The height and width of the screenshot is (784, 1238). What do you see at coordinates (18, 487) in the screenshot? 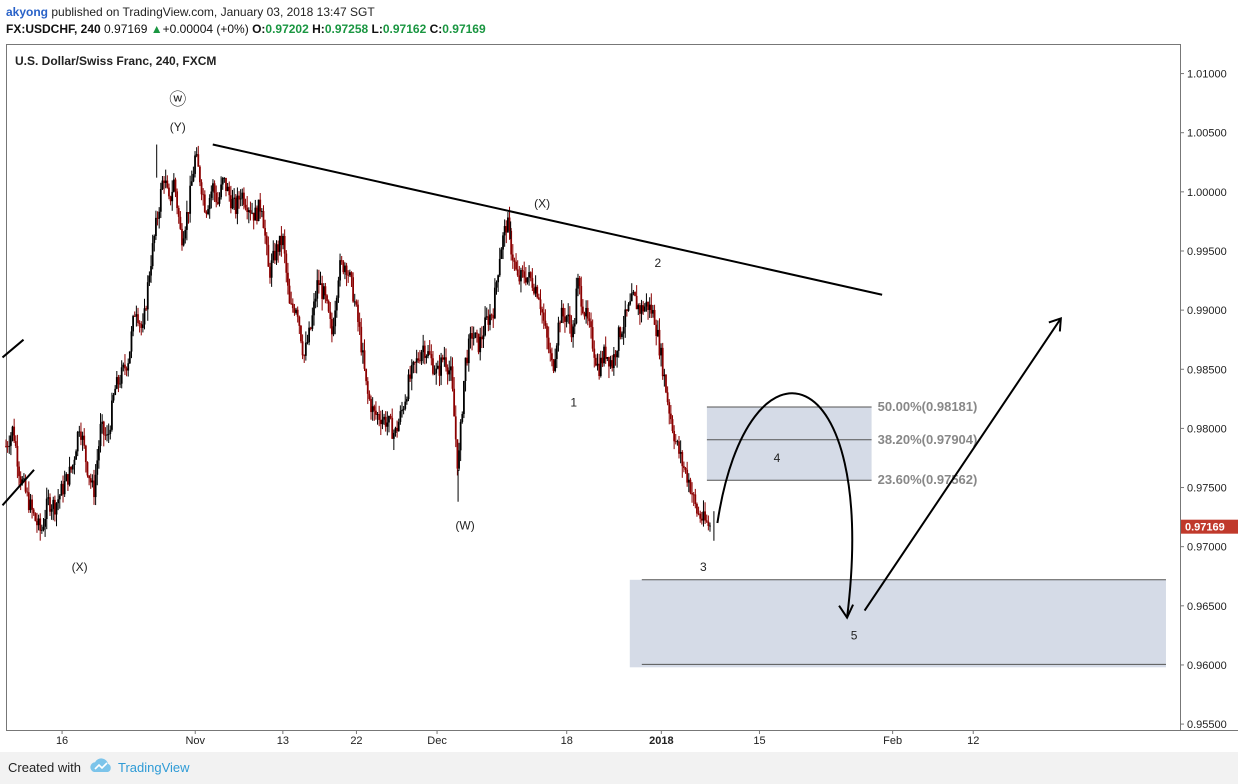
I see `trendline` at bounding box center [18, 487].